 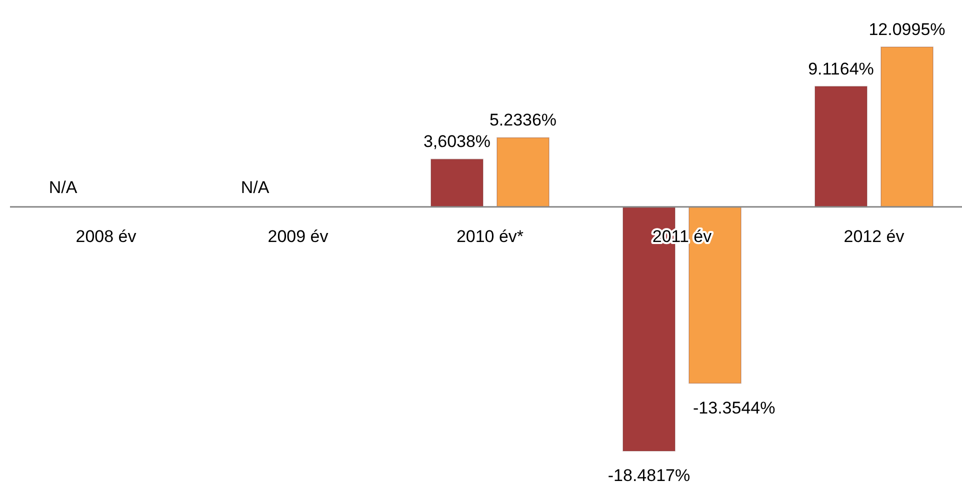 What do you see at coordinates (298, 236) in the screenshot?
I see `x-tick-label: 2009 év` at bounding box center [298, 236].